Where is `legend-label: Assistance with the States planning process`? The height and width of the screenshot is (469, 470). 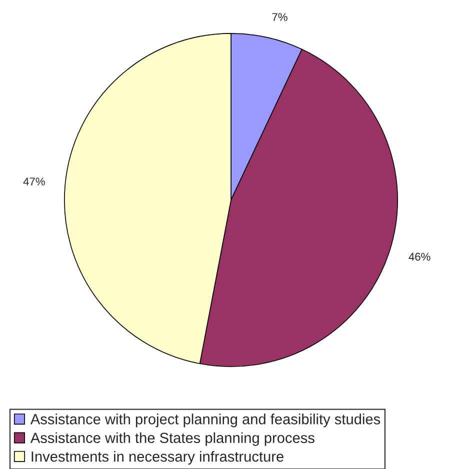 legend-label: Assistance with the States planning process is located at coordinates (172, 439).